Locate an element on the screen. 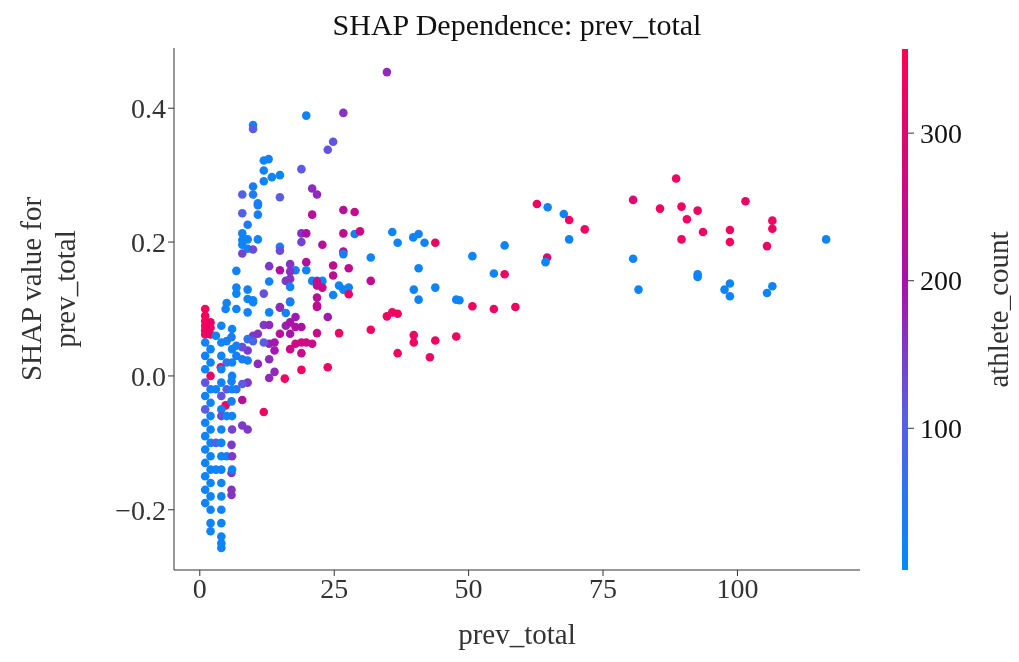 The height and width of the screenshot is (662, 1019). x-tick-label: 75 is located at coordinates (603, 588).